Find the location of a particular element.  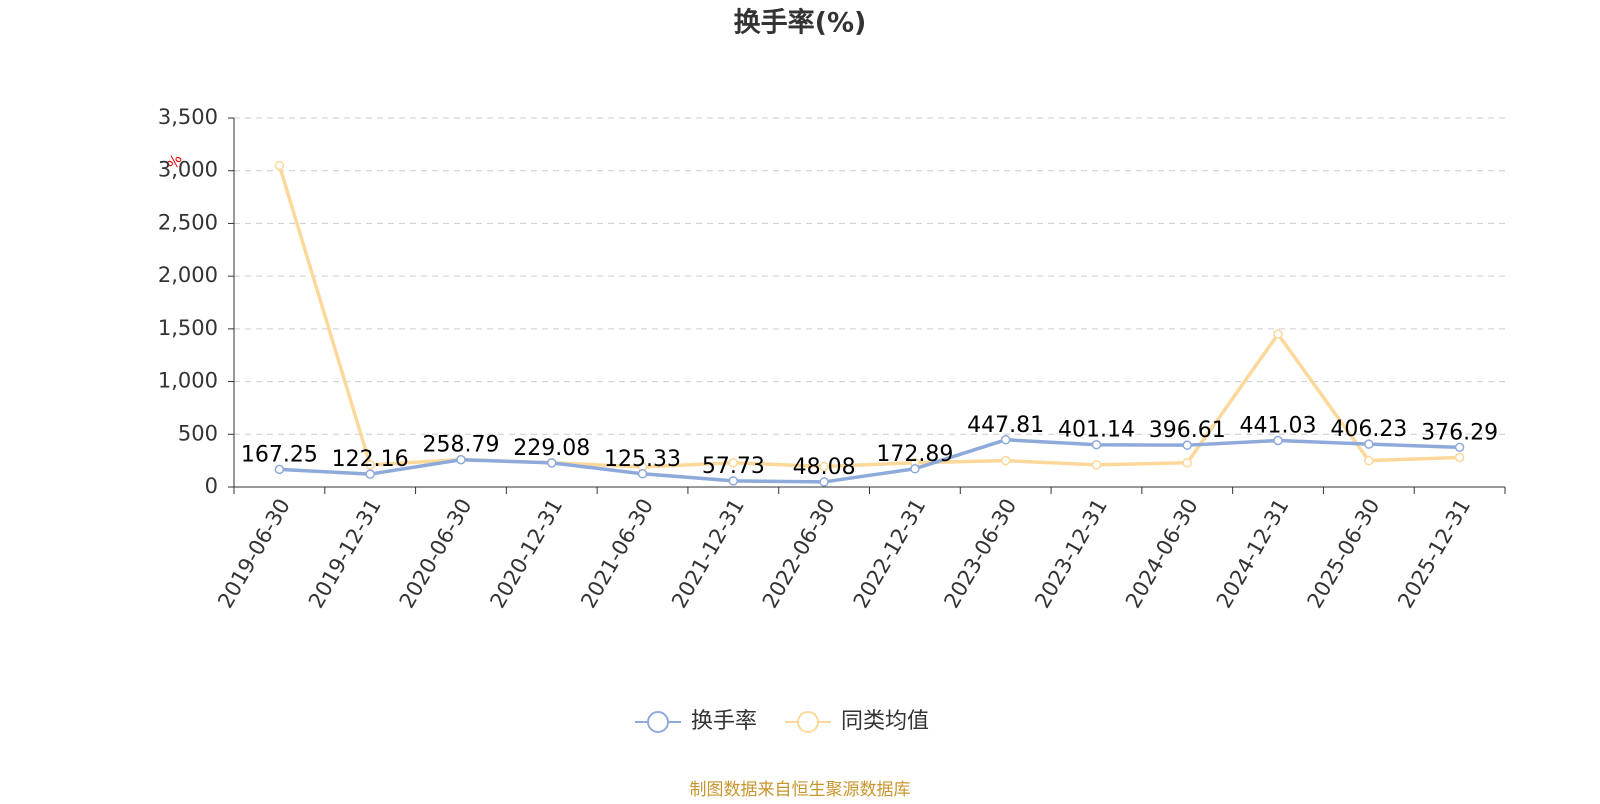

data-label: 48.08 is located at coordinates (824, 467).